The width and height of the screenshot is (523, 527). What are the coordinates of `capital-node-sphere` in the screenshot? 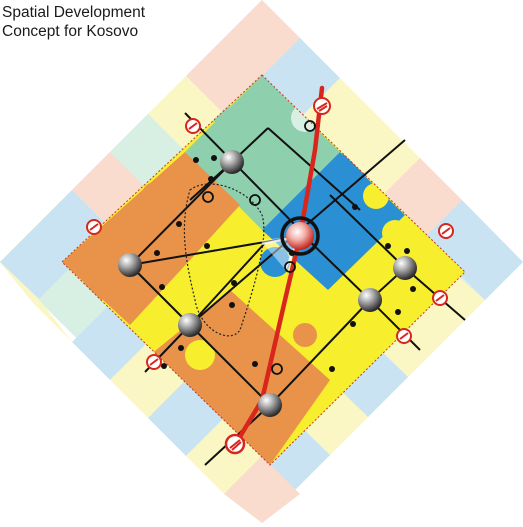 It's located at (300, 236).